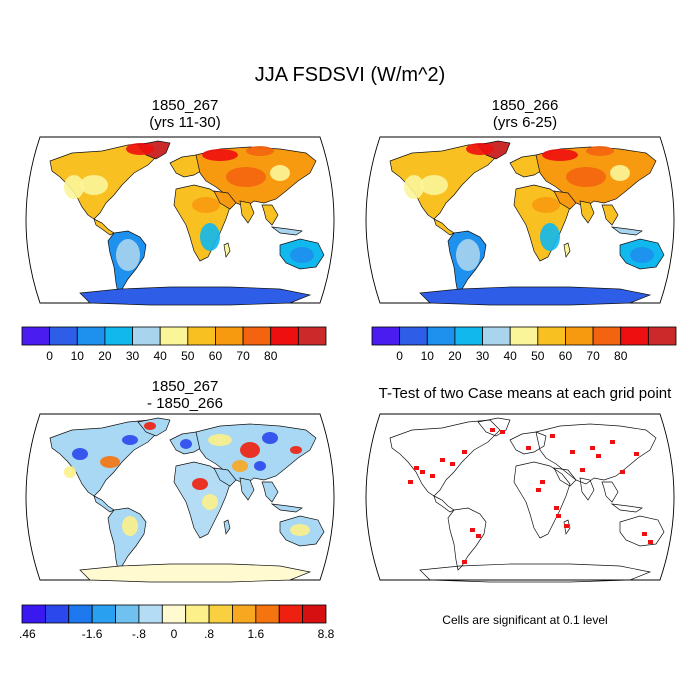  Describe the element at coordinates (225, 477) in the screenshot. I see `p3-arabia` at that location.